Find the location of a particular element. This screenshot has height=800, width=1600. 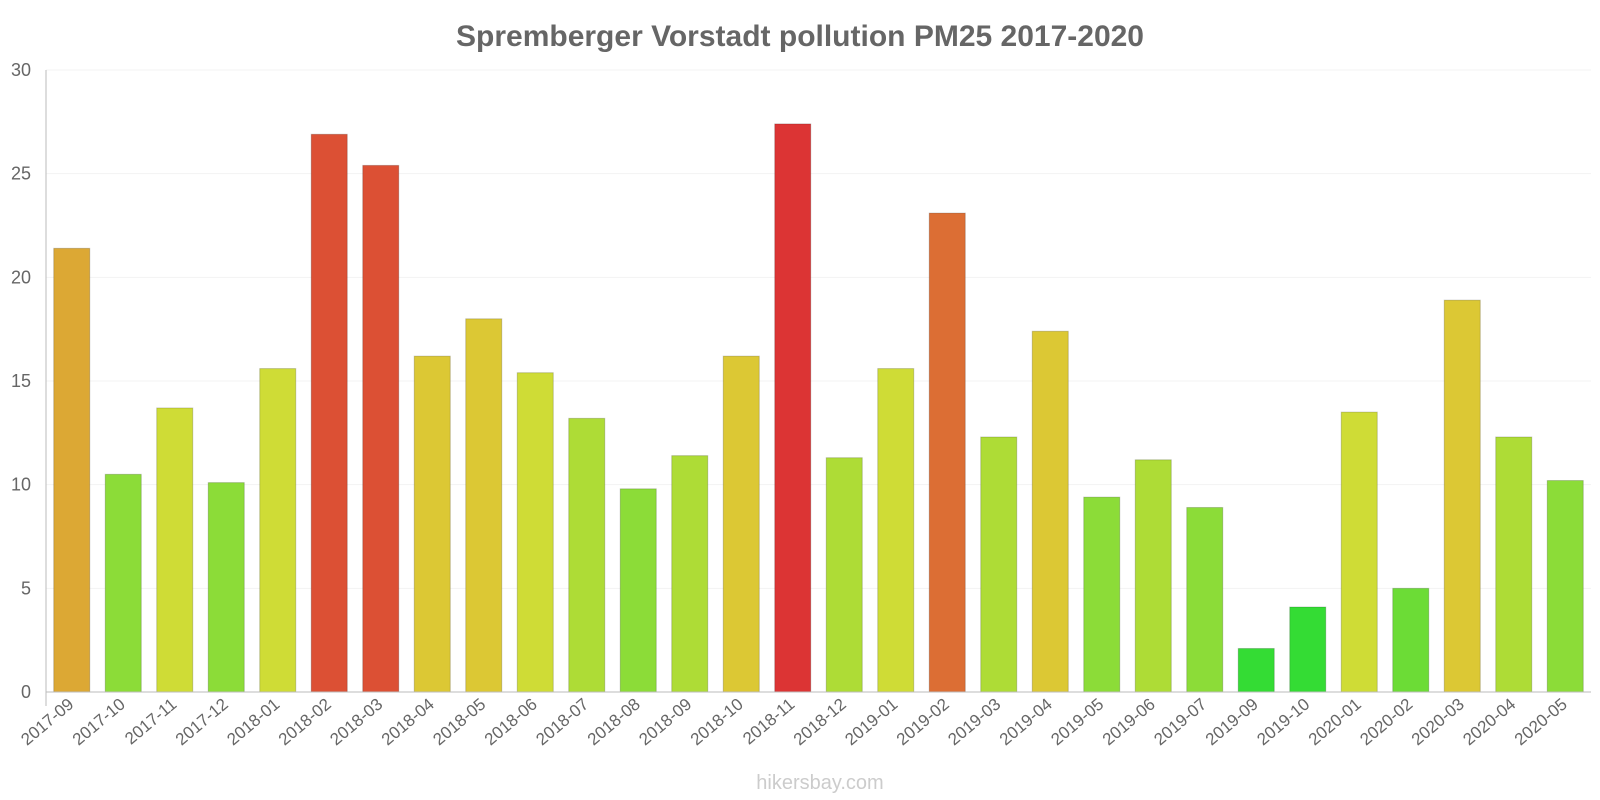

x-tick-label: 2018-10 is located at coordinates (717, 722).